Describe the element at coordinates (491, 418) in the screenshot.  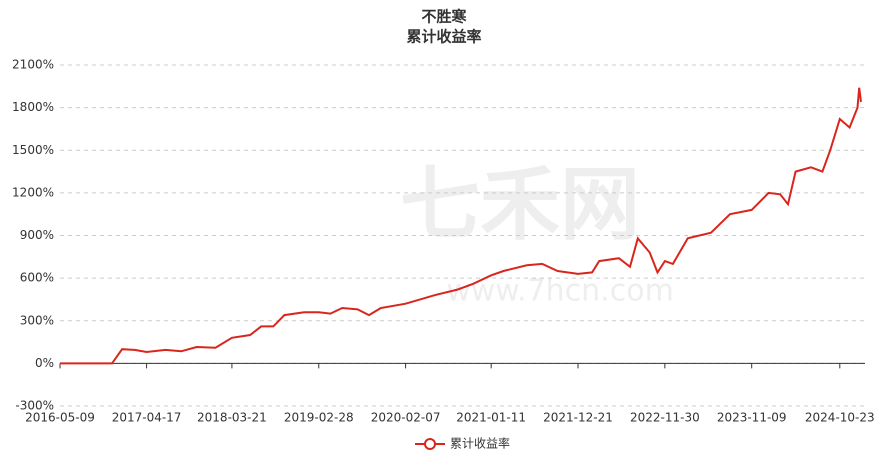
I see `x-tick-label: 2021-01-11` at that location.